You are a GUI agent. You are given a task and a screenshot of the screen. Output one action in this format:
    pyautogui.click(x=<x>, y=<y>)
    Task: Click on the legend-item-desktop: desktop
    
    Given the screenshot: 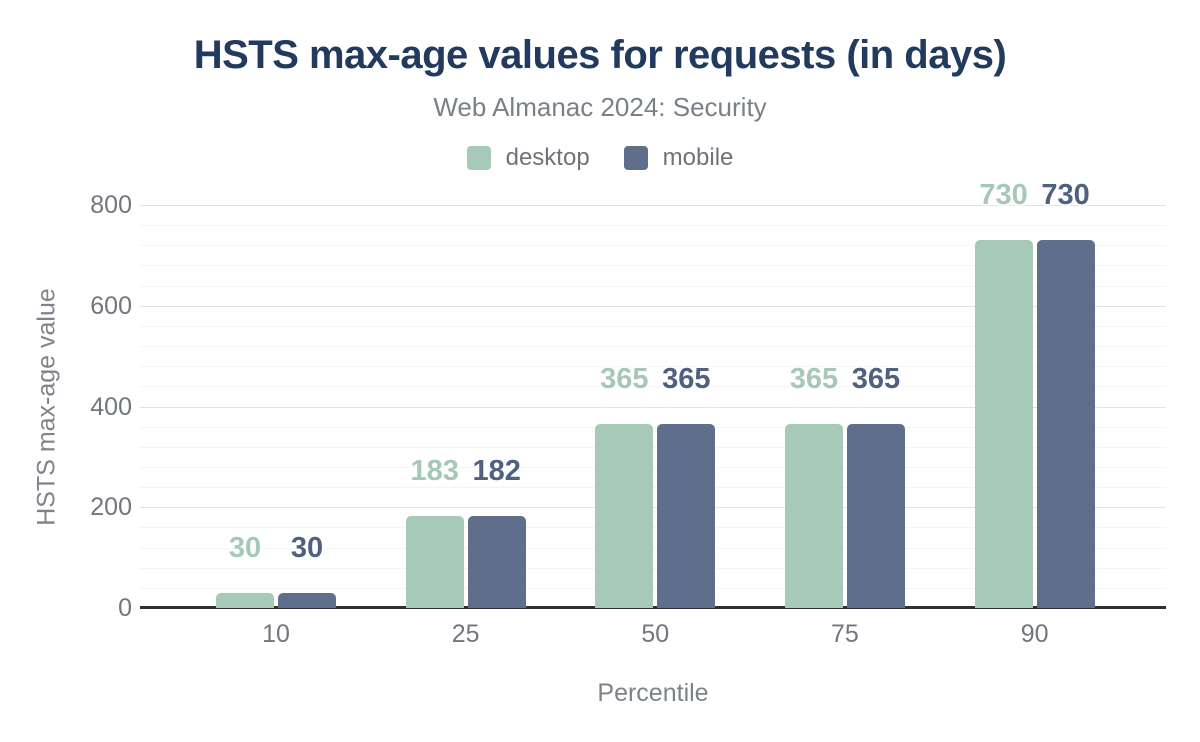 What is the action you would take?
    pyautogui.click(x=528, y=158)
    